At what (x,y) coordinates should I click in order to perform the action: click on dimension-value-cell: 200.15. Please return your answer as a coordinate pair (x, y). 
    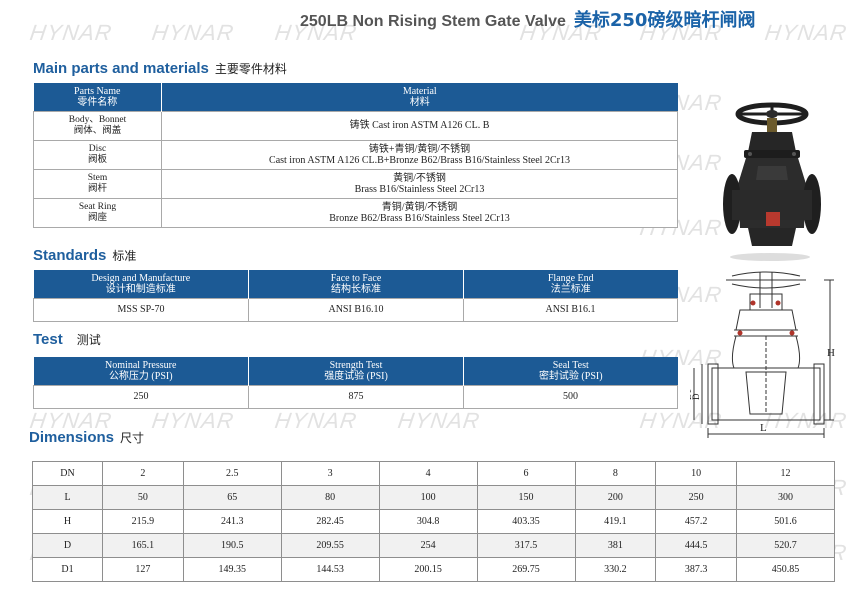
    Looking at the image, I should click on (428, 569).